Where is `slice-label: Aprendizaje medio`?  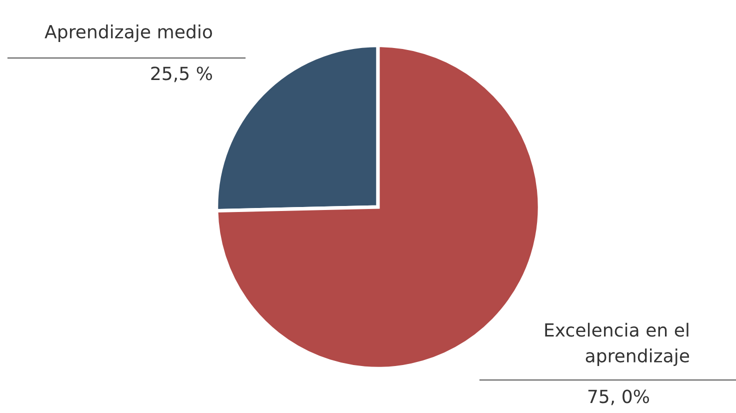
slice-label: Aprendizaje medio is located at coordinates (128, 33).